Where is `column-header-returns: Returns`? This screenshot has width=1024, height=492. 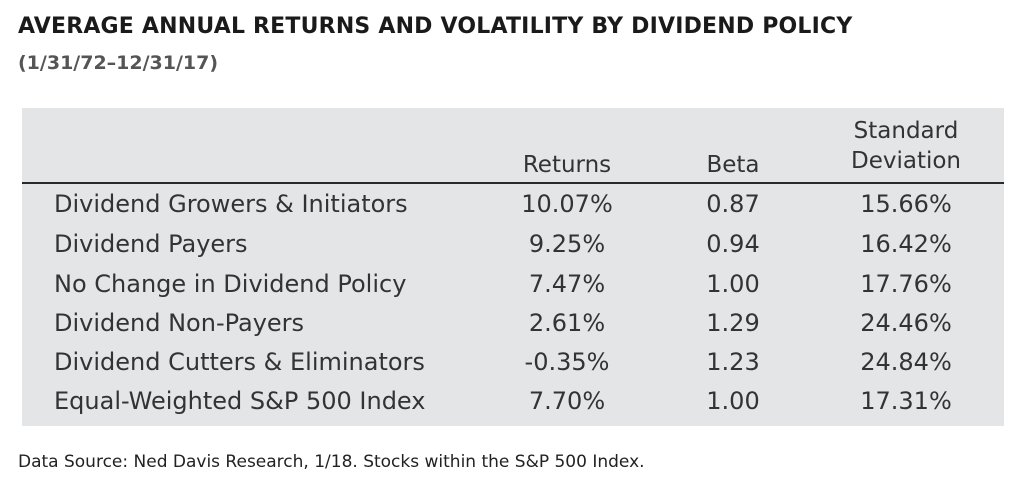 column-header-returns: Returns is located at coordinates (567, 165).